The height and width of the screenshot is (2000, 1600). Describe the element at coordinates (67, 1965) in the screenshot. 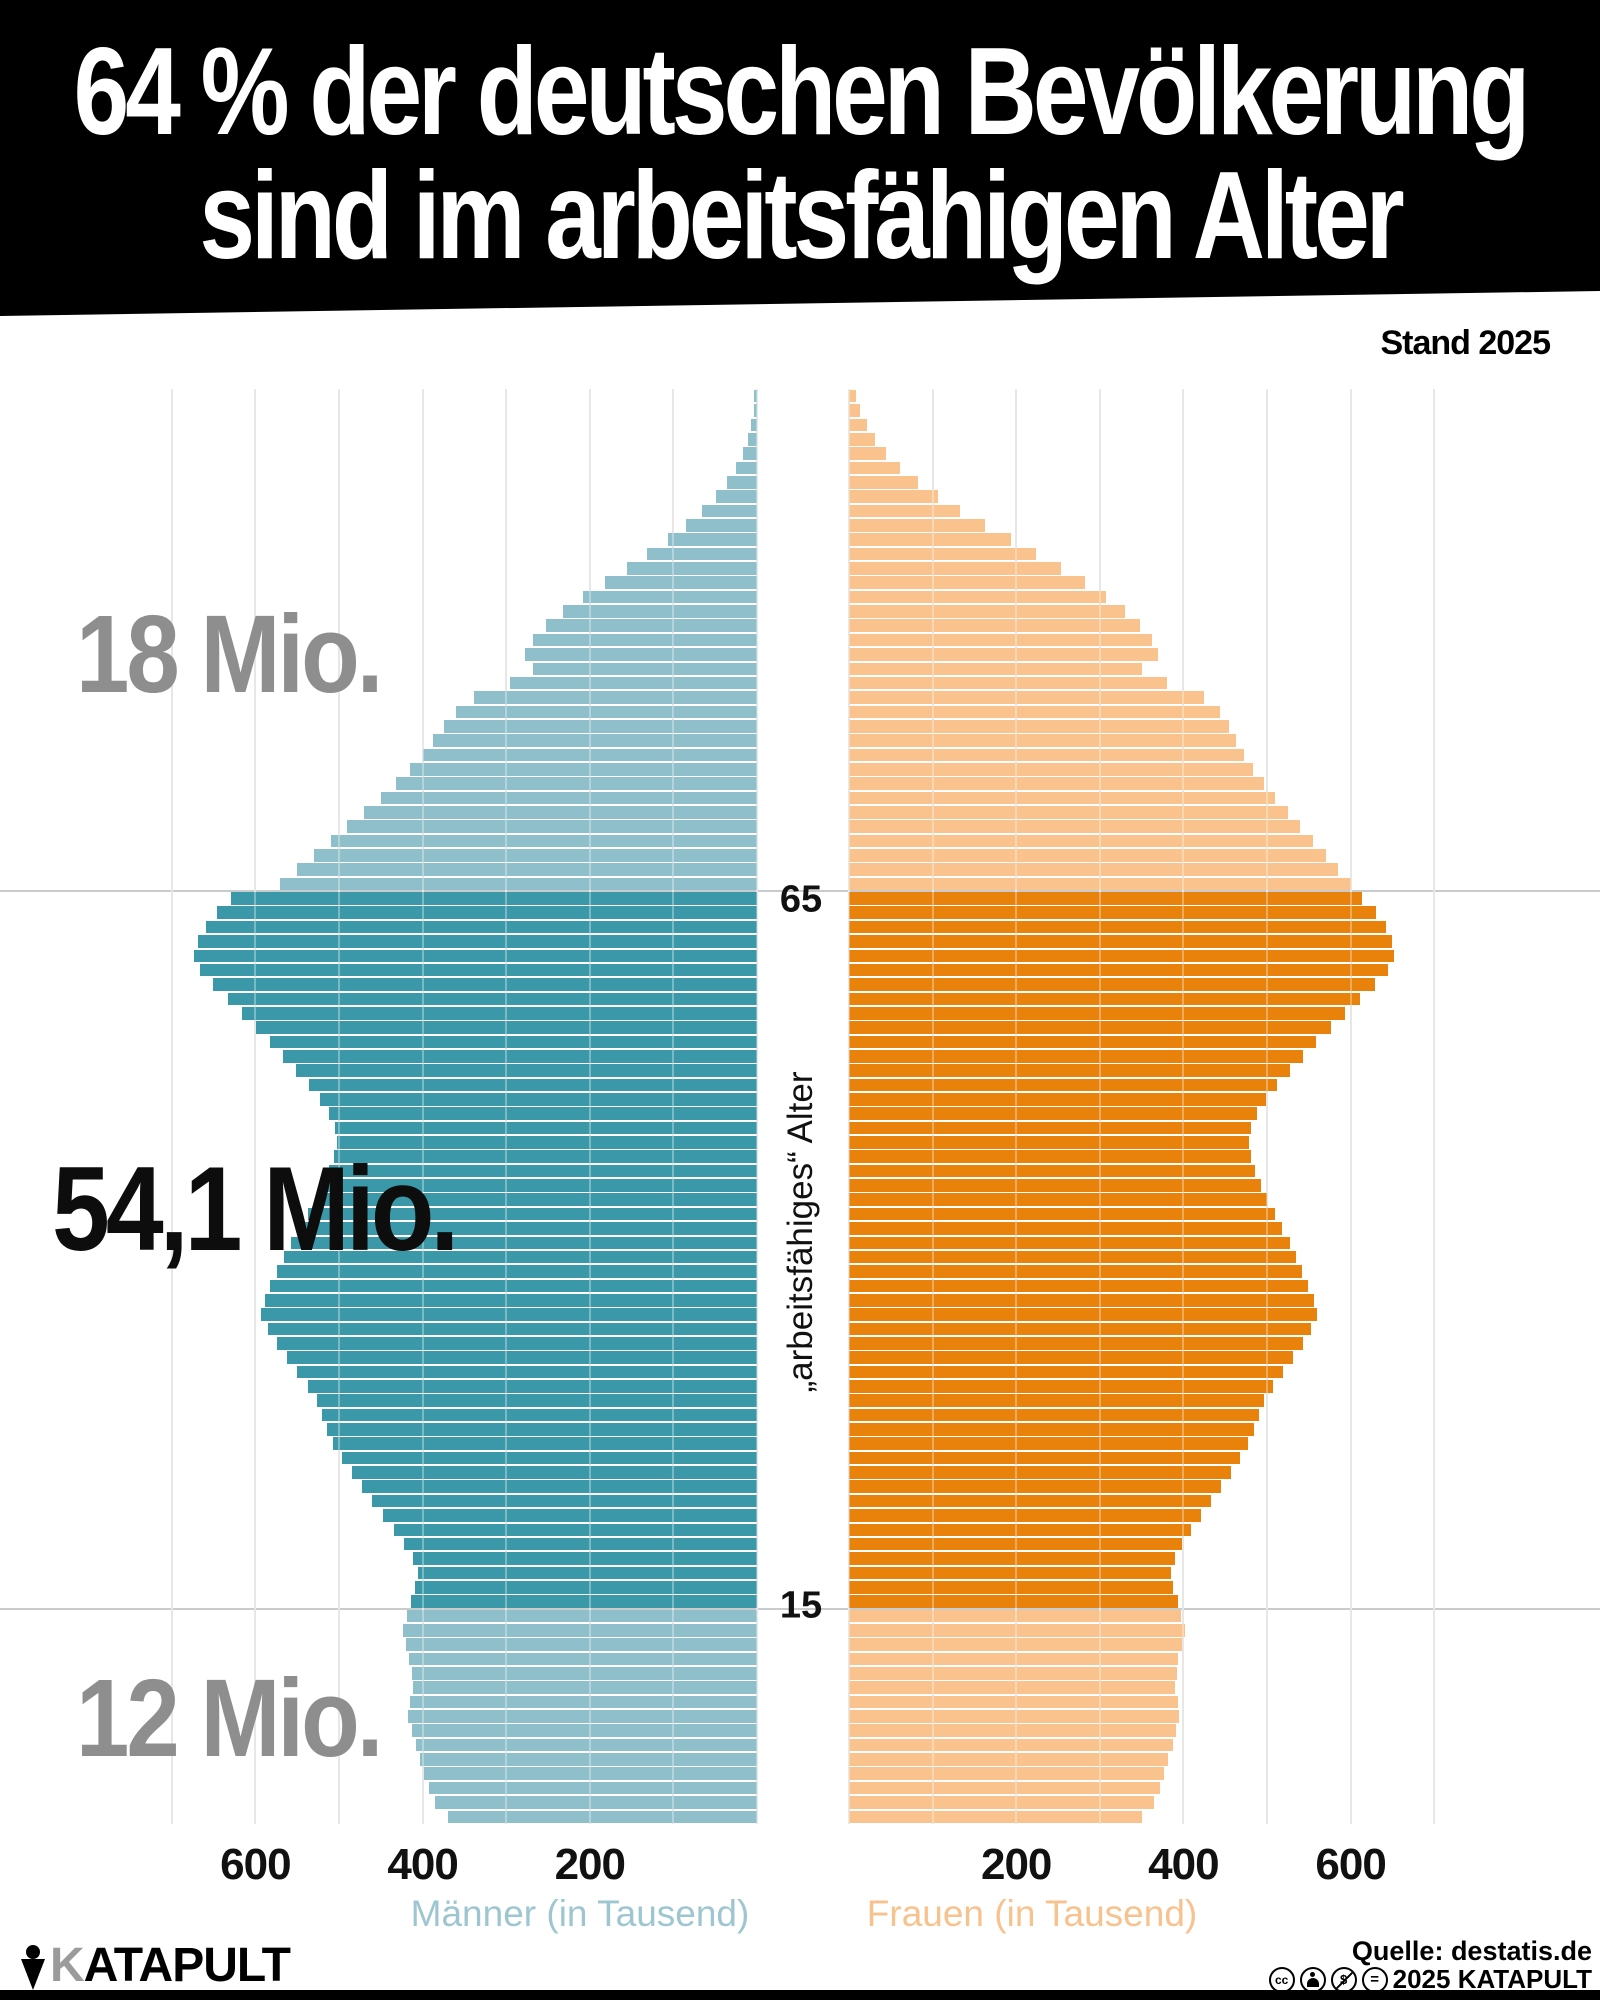

I see `logo-letter-k: K` at that location.